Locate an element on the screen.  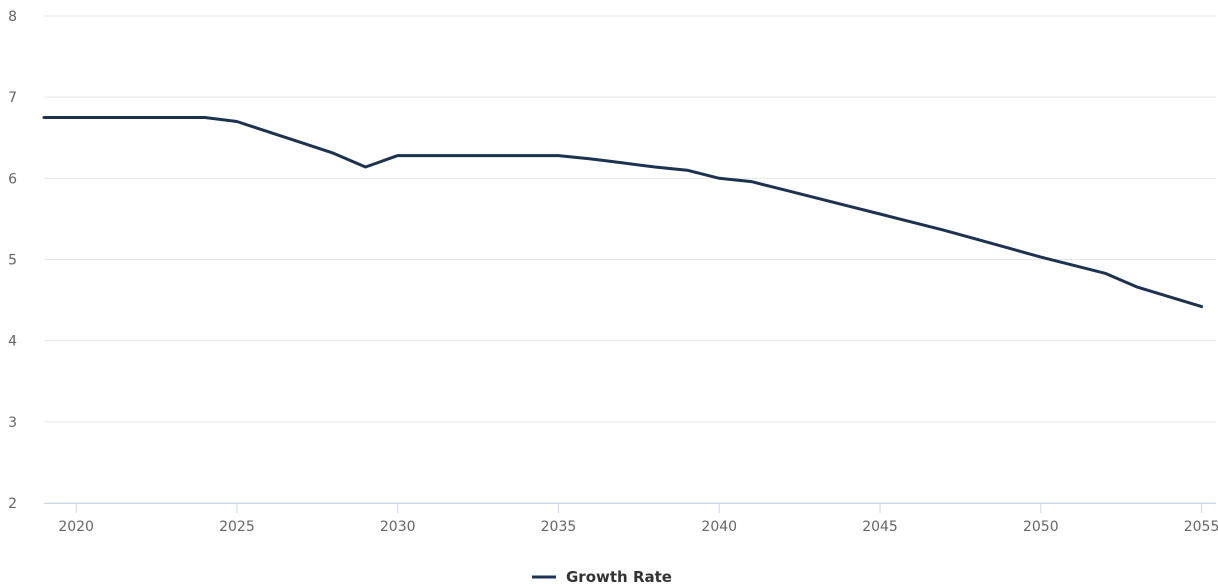
y-axis: 2 3 4 5 6 7 8 is located at coordinates (12, 260).